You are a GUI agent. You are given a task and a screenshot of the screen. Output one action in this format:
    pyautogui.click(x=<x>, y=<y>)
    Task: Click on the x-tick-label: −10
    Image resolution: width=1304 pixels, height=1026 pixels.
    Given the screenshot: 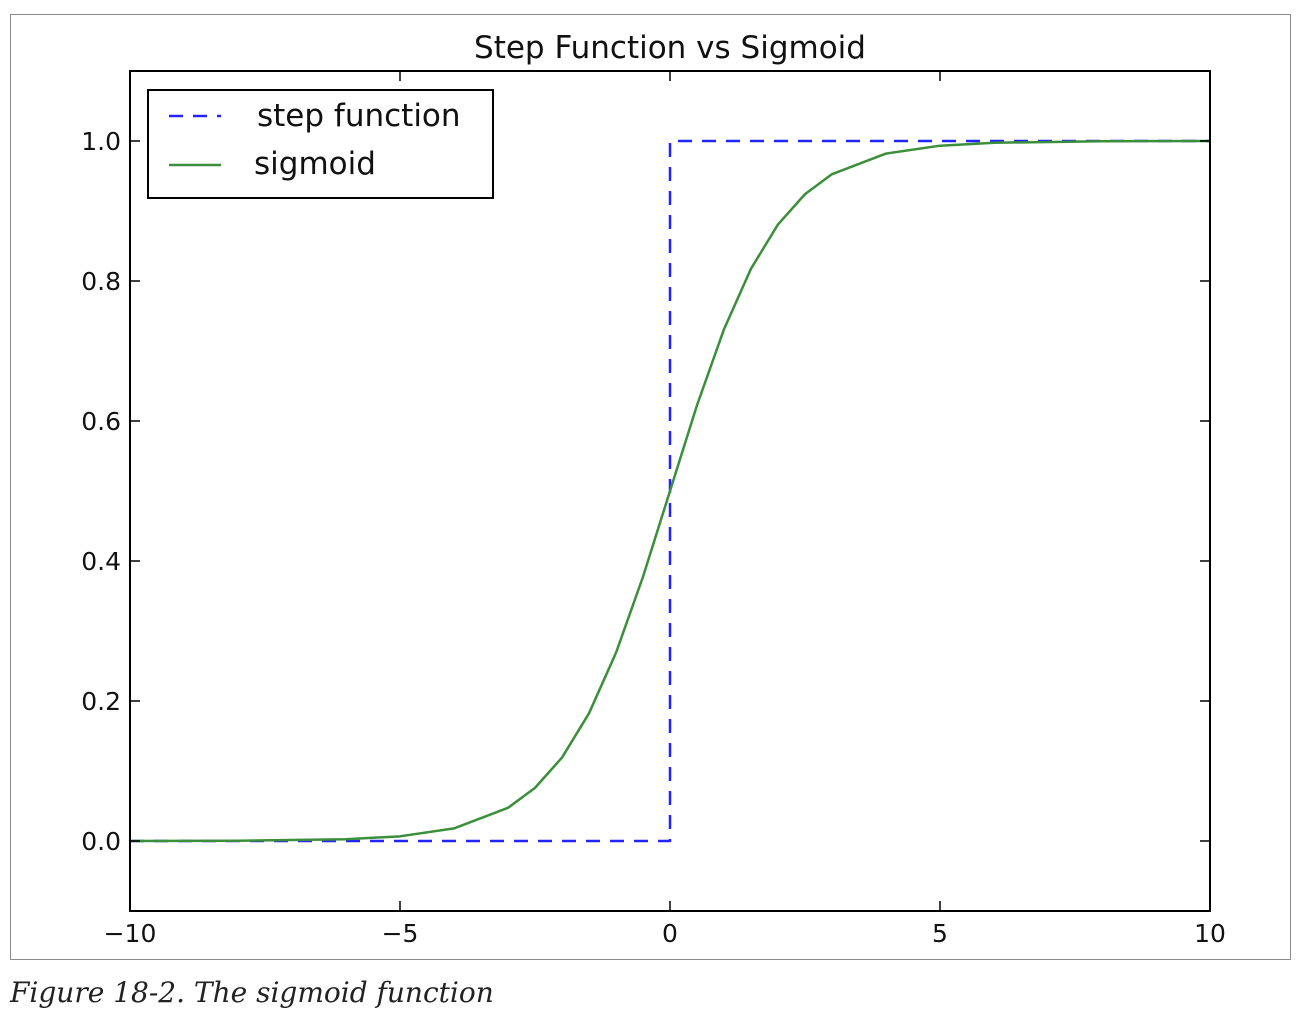 What is the action you would take?
    pyautogui.click(x=130, y=933)
    